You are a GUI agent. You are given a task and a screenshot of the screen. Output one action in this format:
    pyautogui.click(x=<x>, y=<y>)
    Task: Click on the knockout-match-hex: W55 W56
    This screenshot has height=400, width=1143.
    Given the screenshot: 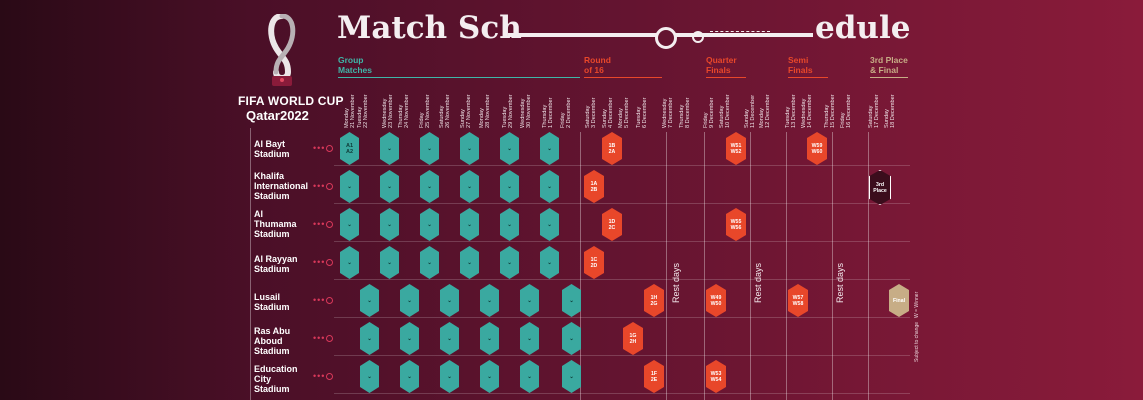 What is the action you would take?
    pyautogui.click(x=736, y=224)
    